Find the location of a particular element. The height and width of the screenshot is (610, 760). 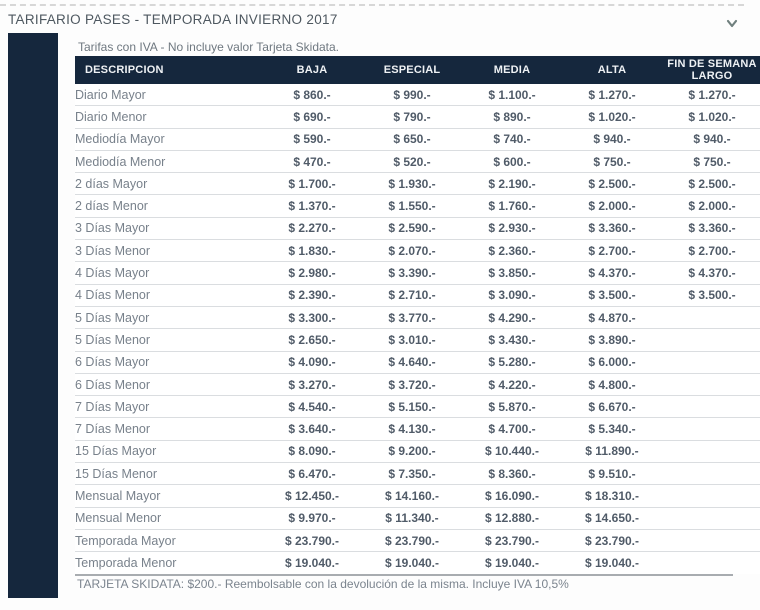

column-header-alta: ALTA is located at coordinates (612, 70).